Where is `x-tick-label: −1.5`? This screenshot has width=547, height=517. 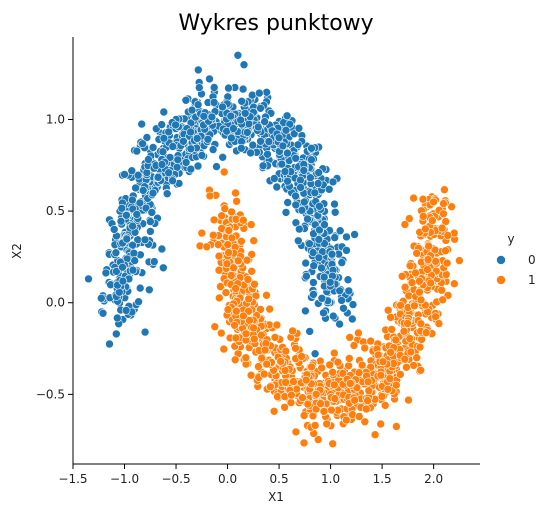
x-tick-label: −1.5 is located at coordinates (72, 479).